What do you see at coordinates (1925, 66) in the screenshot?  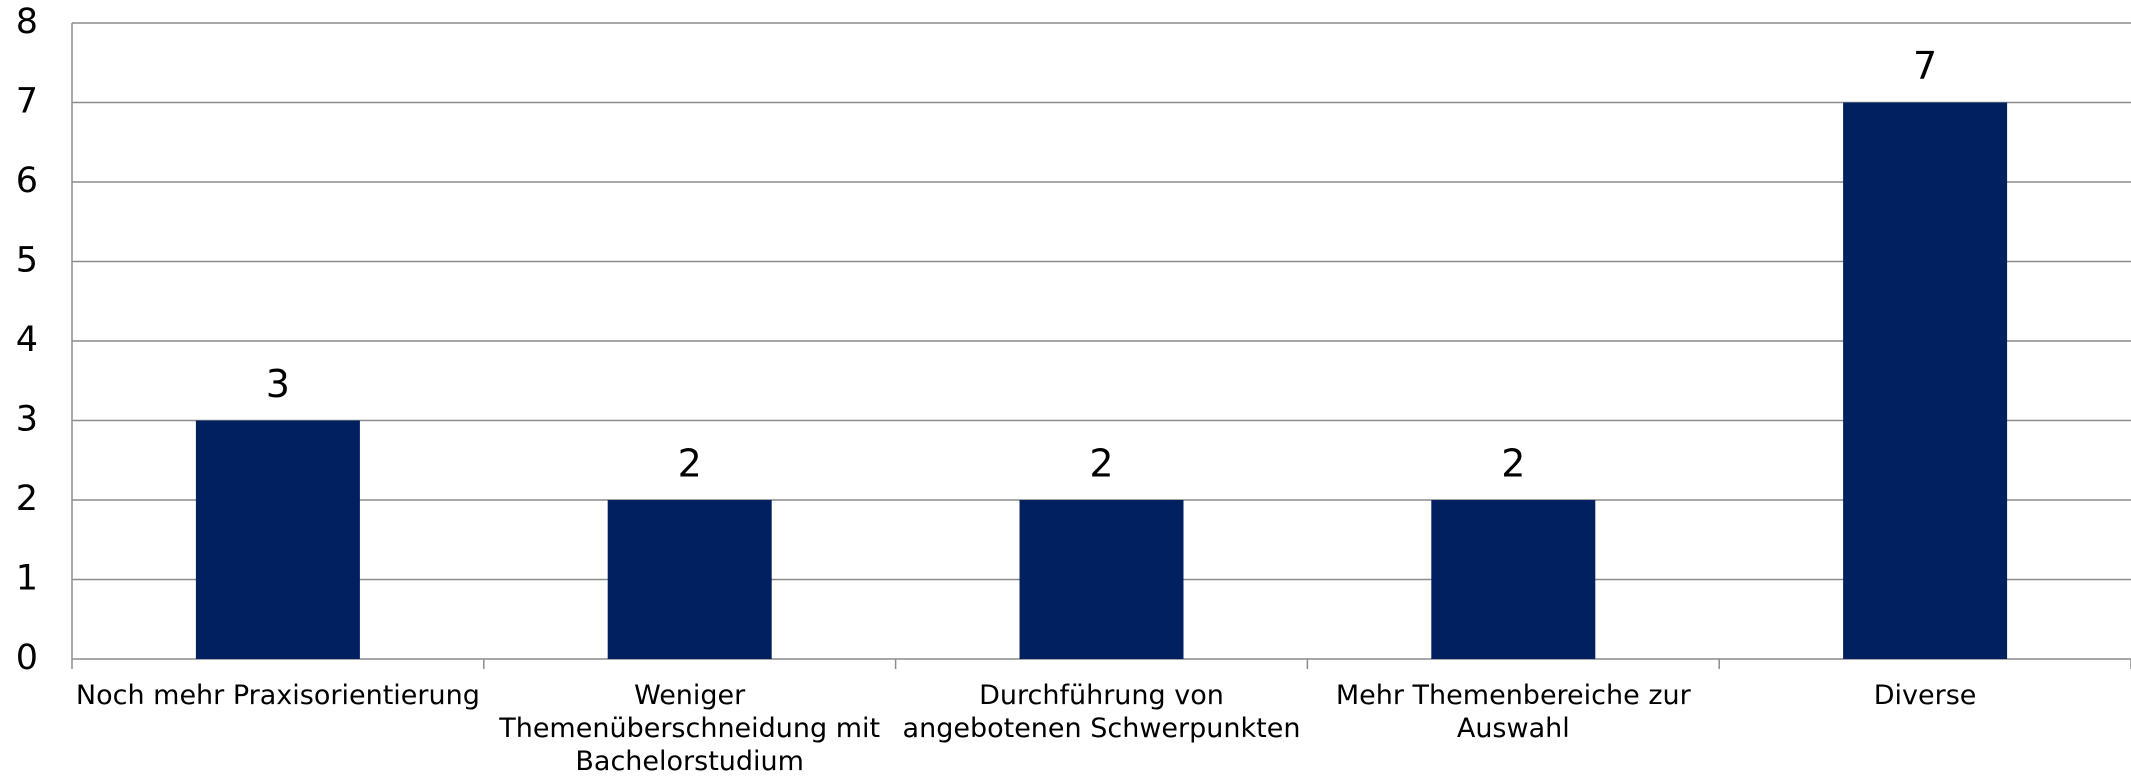 I see `value-label: 7` at bounding box center [1925, 66].